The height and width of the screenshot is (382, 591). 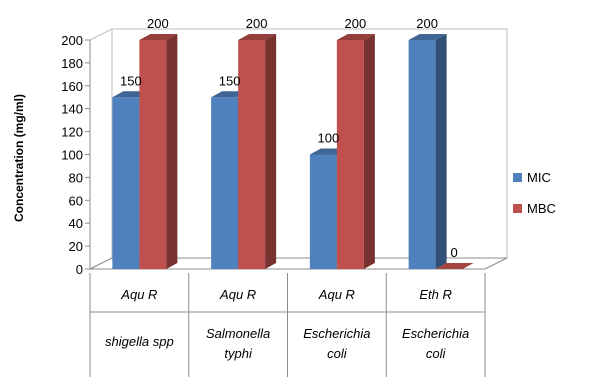 What do you see at coordinates (72, 63) in the screenshot?
I see `y-tick-label: 180` at bounding box center [72, 63].